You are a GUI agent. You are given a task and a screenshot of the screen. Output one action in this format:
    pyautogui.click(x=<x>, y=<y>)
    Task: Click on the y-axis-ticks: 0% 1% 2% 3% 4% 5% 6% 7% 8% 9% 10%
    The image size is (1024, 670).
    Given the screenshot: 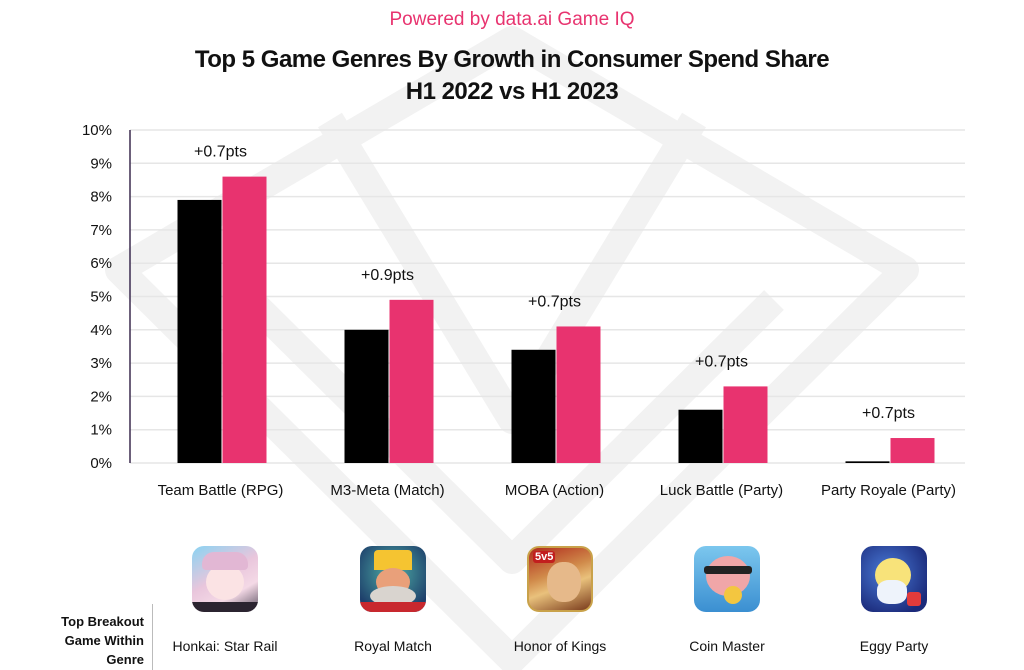 What is the action you would take?
    pyautogui.click(x=97, y=297)
    